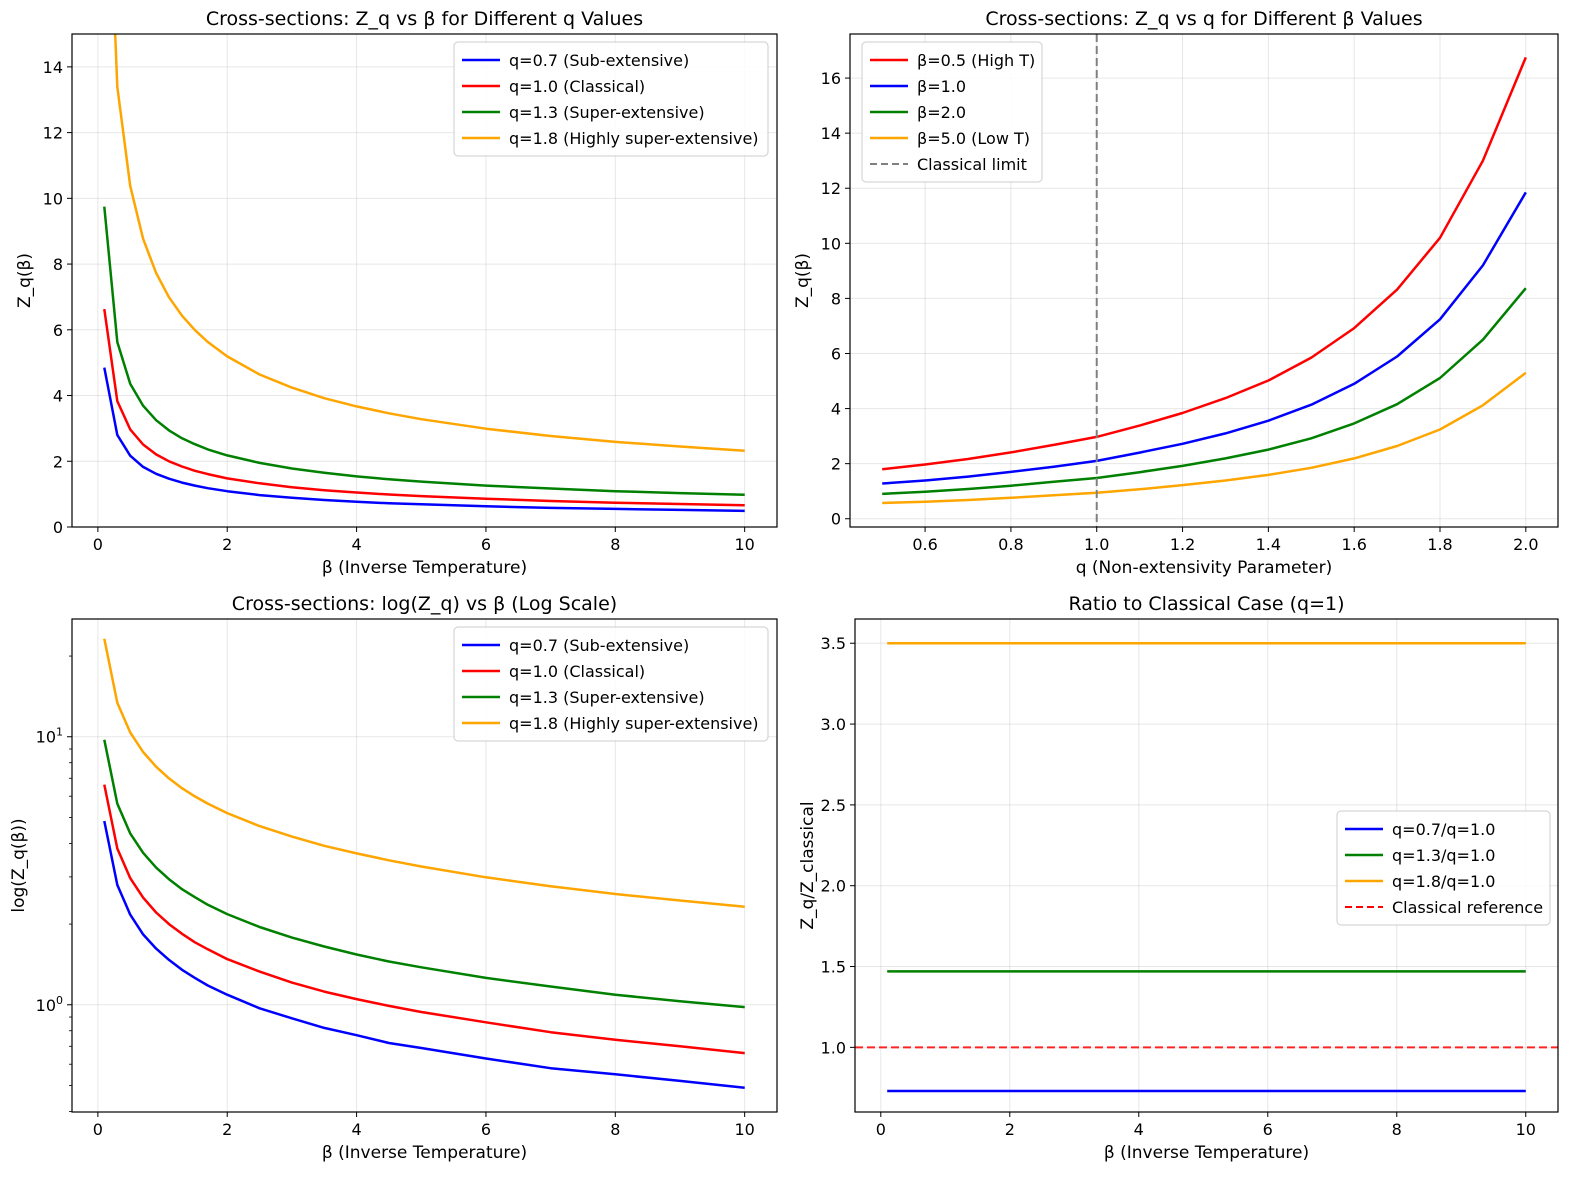 The width and height of the screenshot is (1584, 1184). Describe the element at coordinates (1268, 544) in the screenshot. I see `x-tick-label: 1.4` at that location.